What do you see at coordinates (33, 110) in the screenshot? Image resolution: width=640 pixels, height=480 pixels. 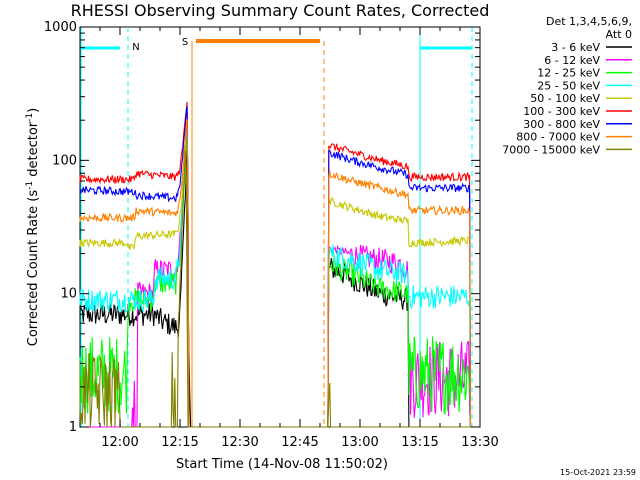 I see `y-axis-label-suffix: )` at bounding box center [33, 110].